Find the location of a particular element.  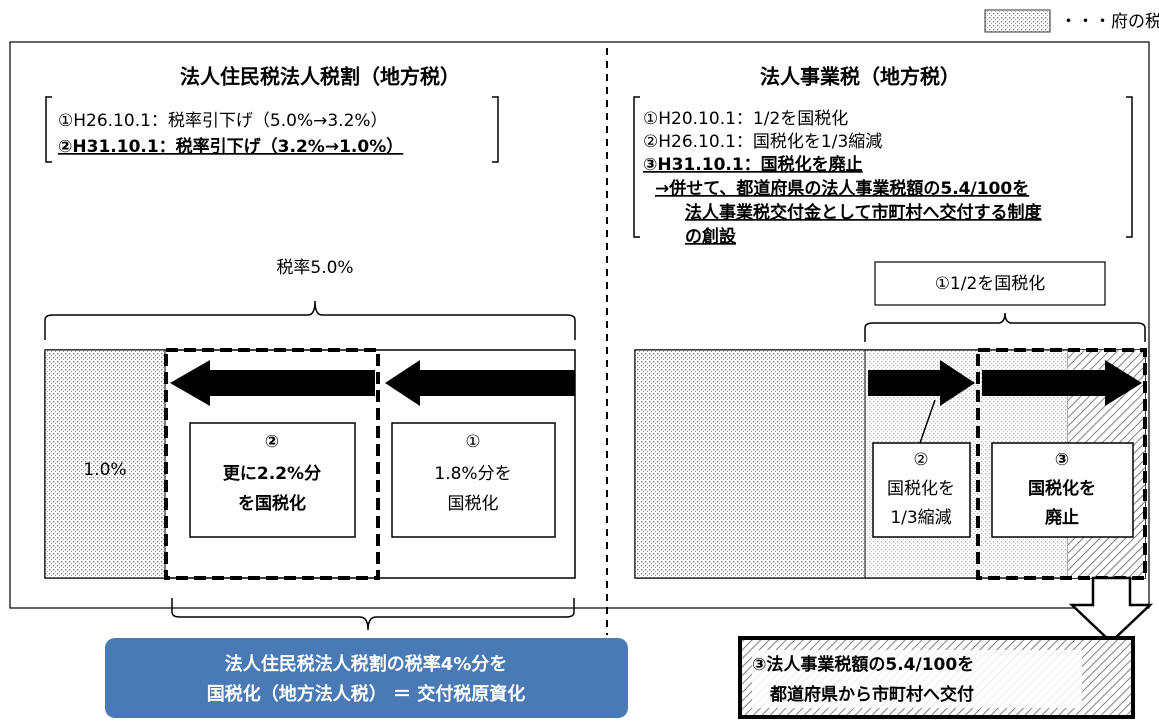

box-text: 廃止 is located at coordinates (1062, 517).